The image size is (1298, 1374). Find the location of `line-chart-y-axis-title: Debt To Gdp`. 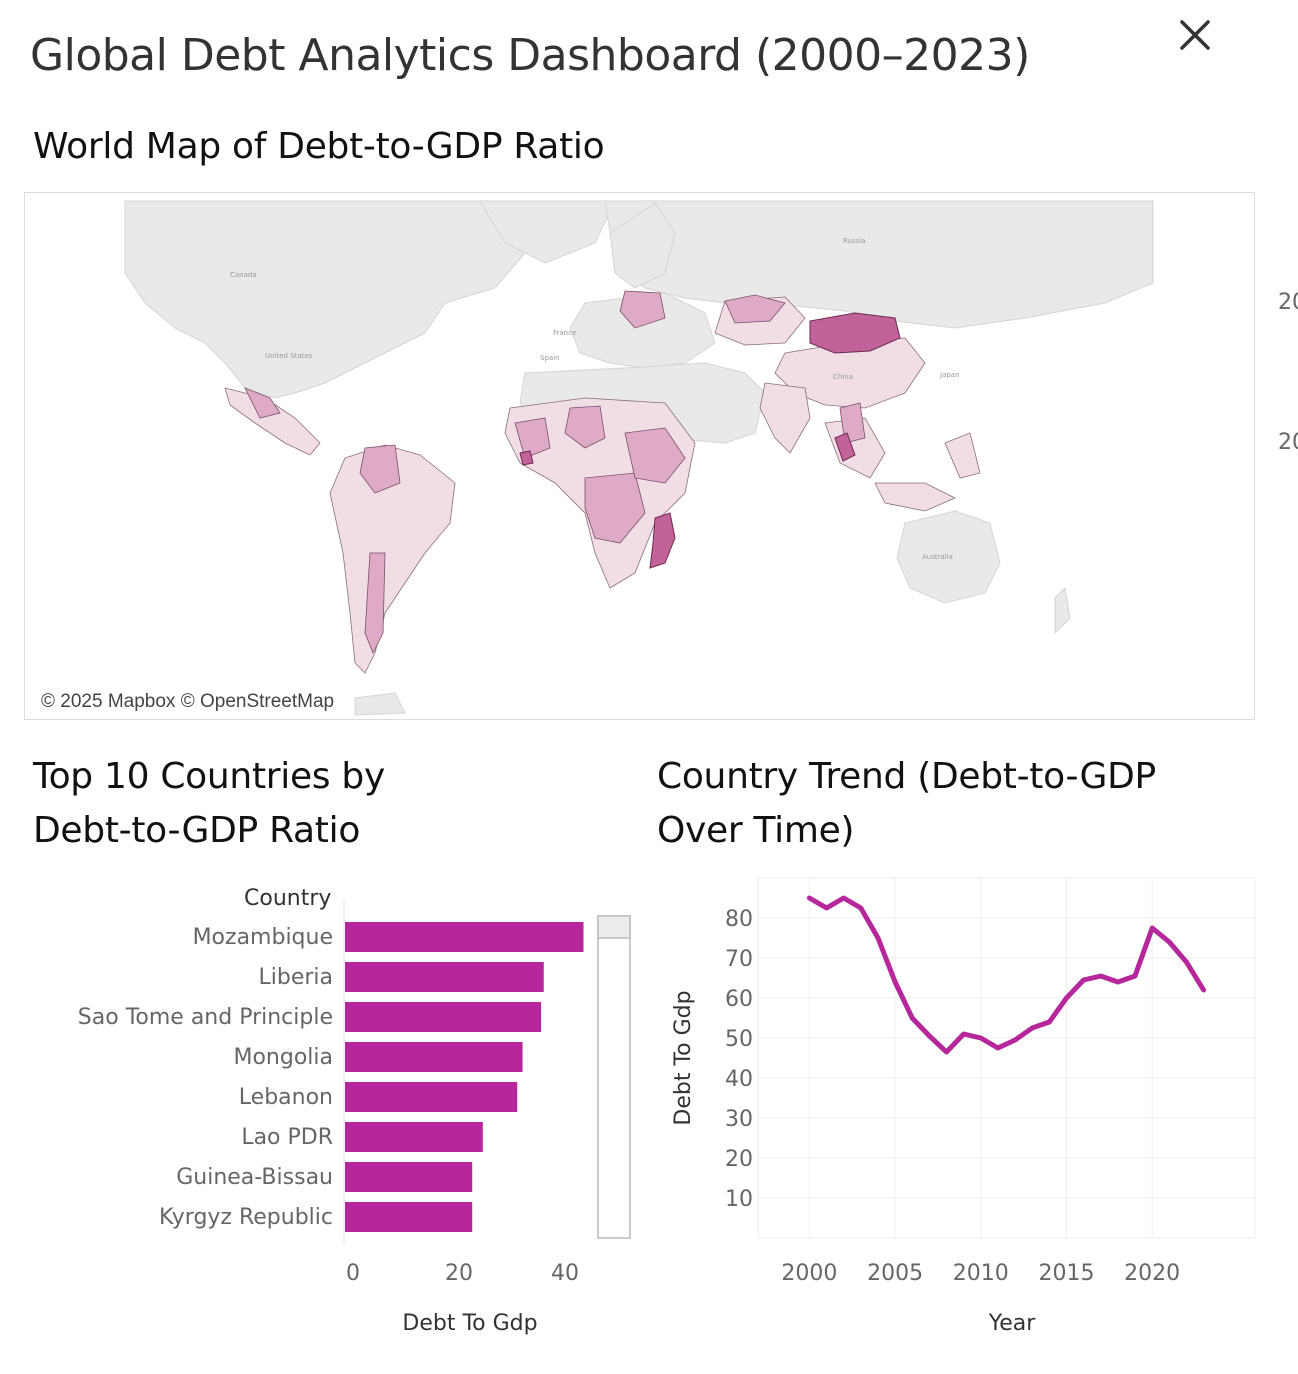

line-chart-y-axis-title: Debt To Gdp is located at coordinates (683, 1057).